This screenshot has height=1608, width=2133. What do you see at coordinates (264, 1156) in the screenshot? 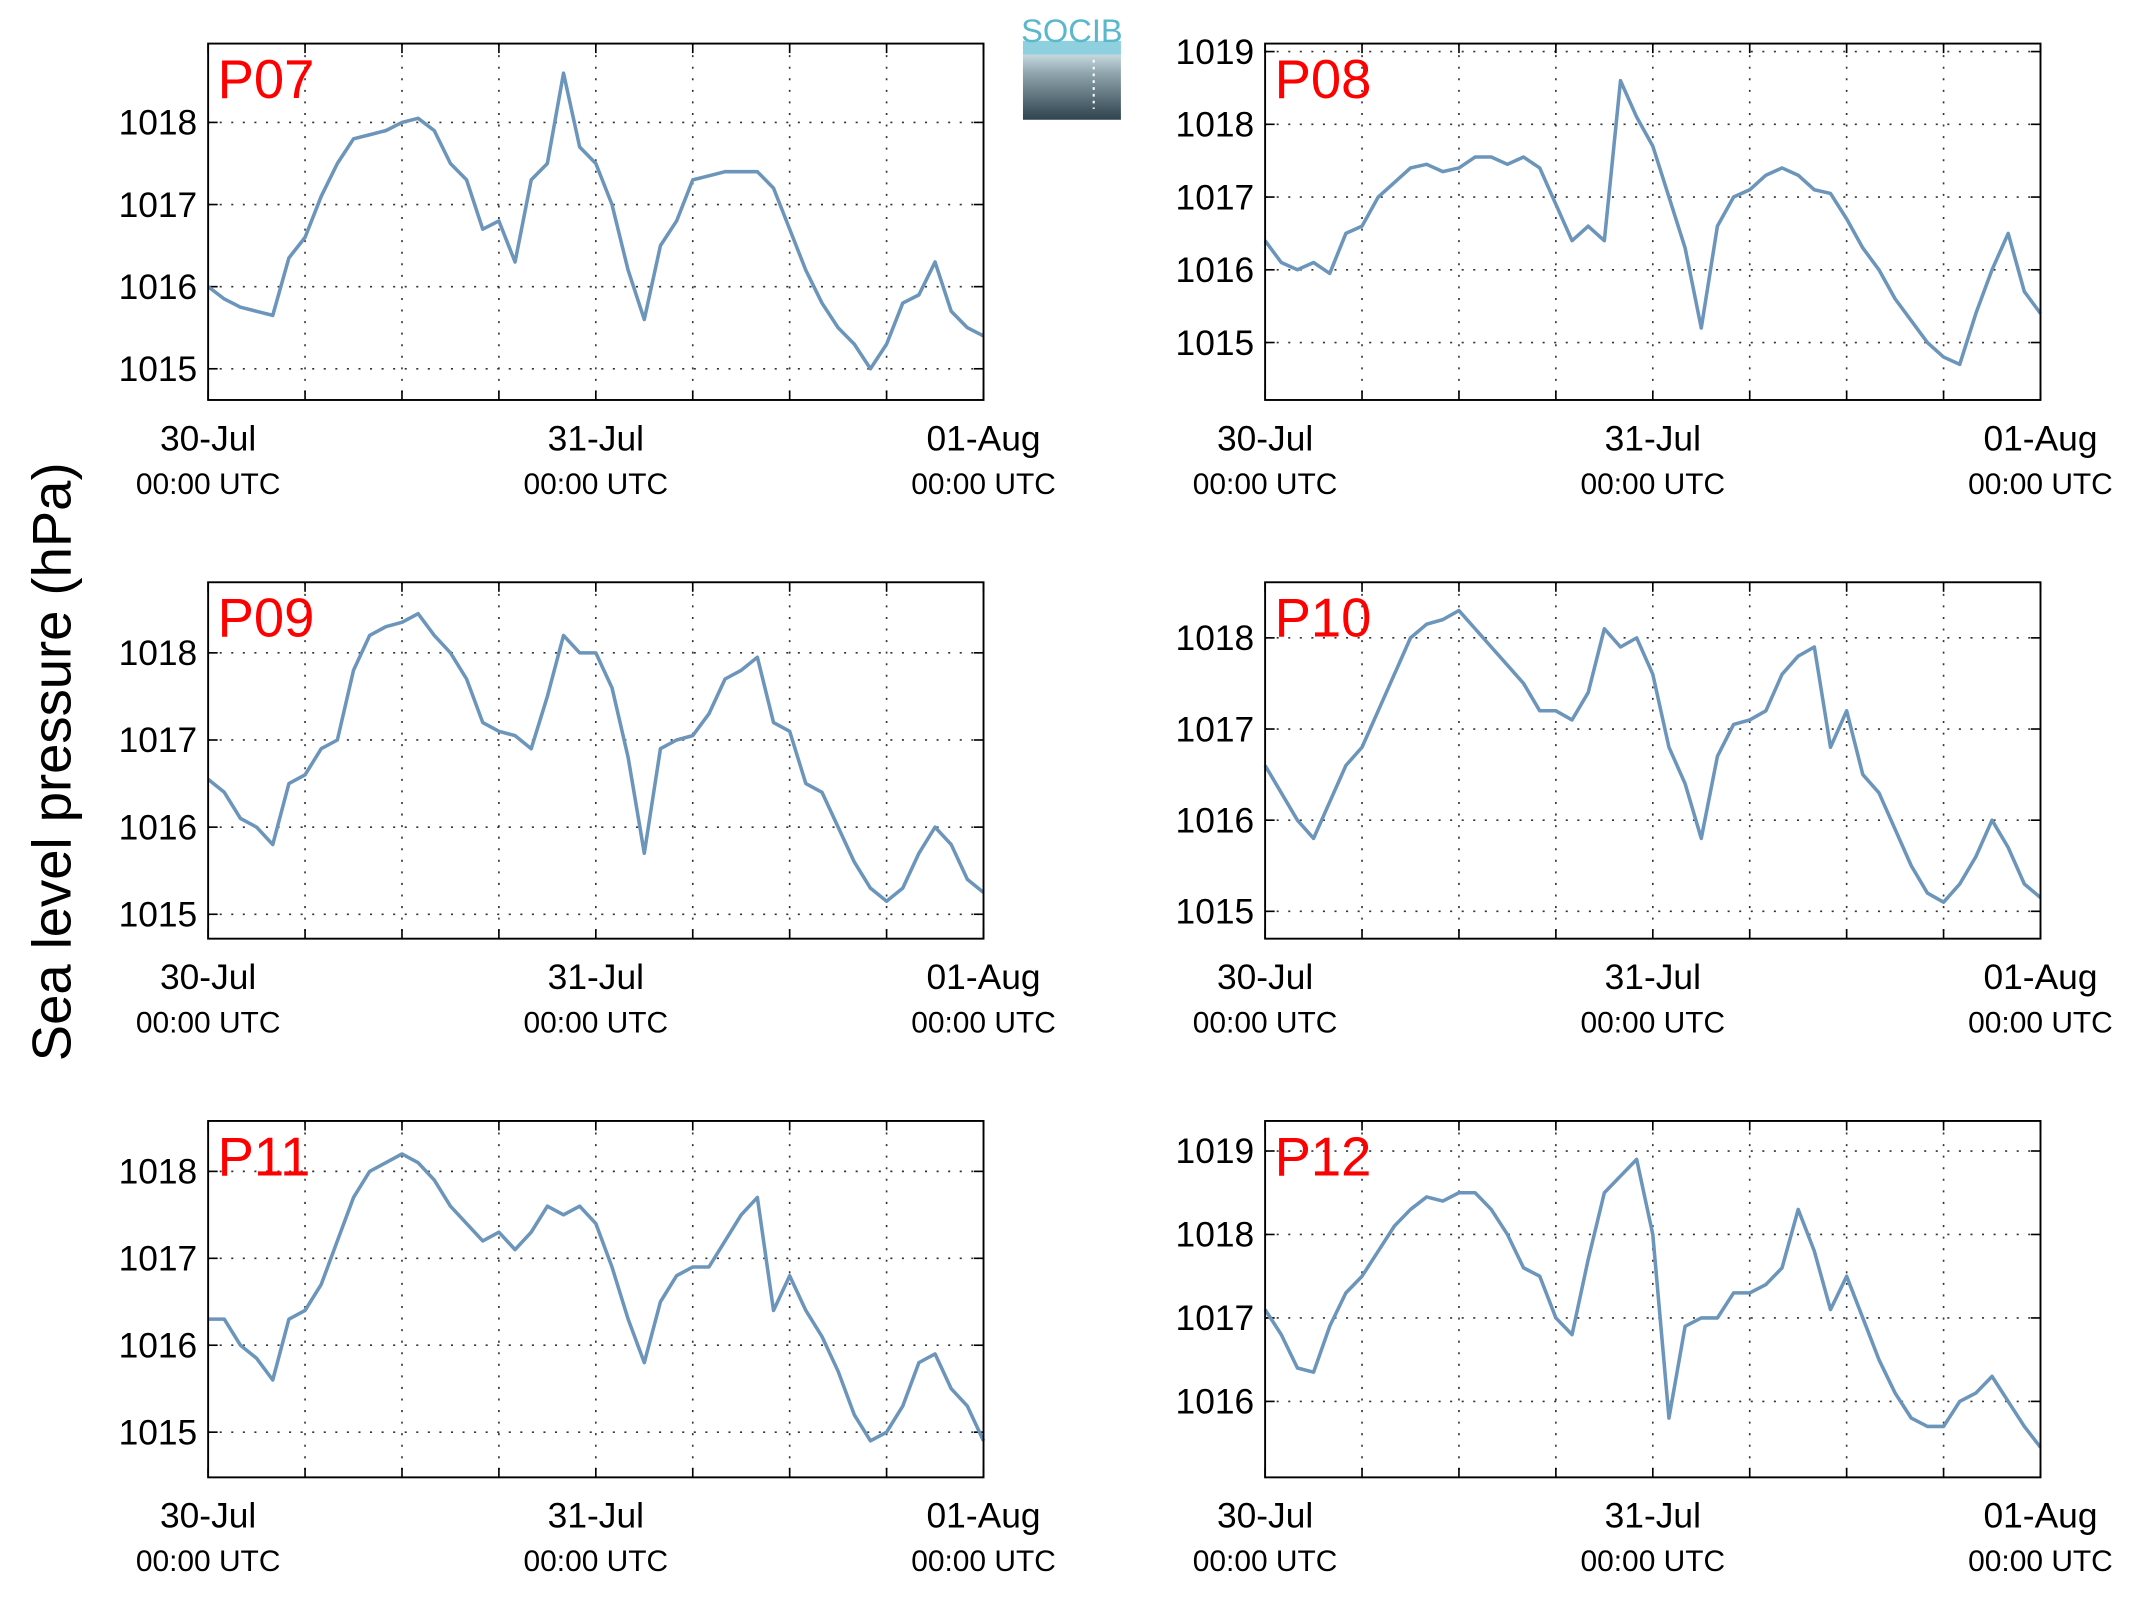
I see `panel-title: P11` at bounding box center [264, 1156].